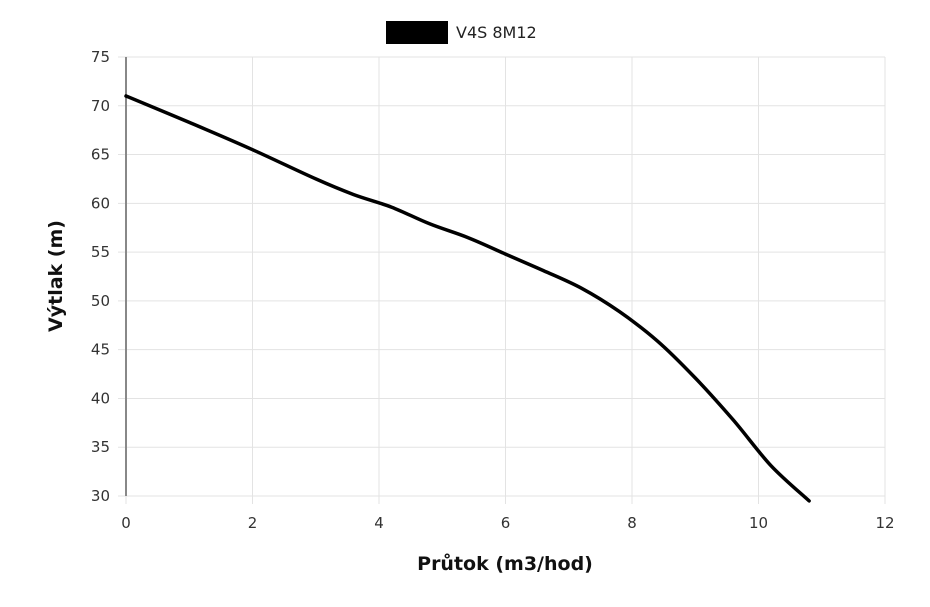 Image resolution: width=930 pixels, height=607 pixels. Describe the element at coordinates (100, 447) in the screenshot. I see `y-tick-label: 35` at that location.